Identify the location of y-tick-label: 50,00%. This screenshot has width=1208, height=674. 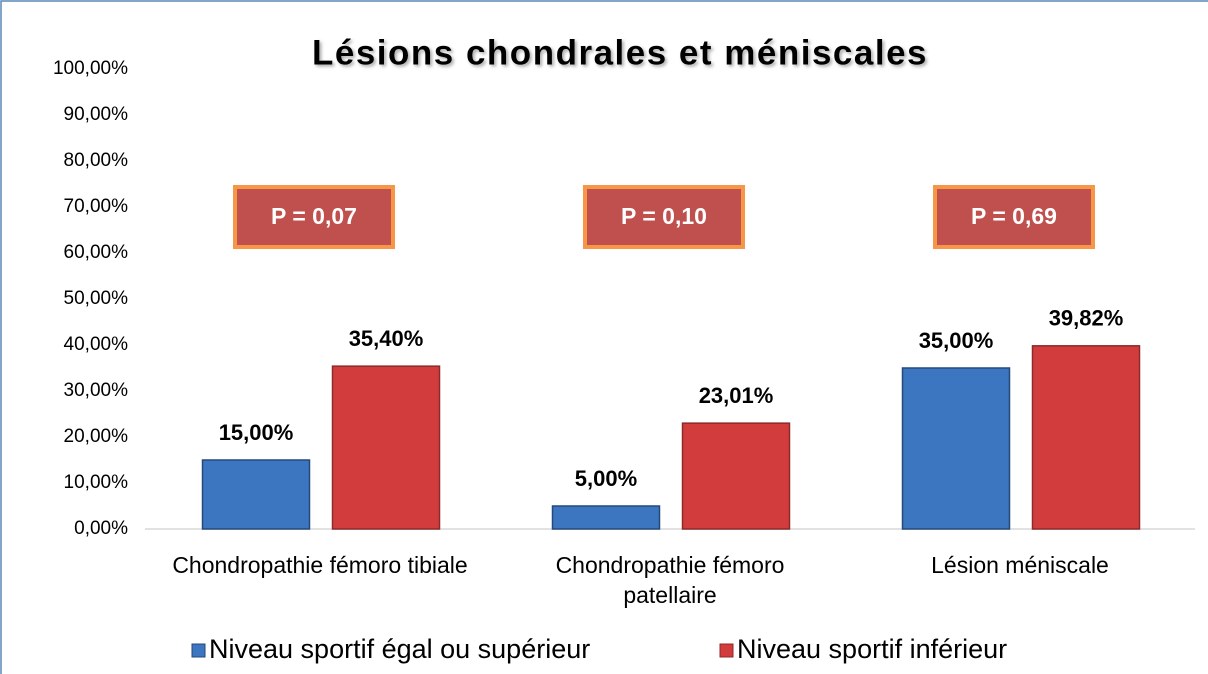
(96, 298).